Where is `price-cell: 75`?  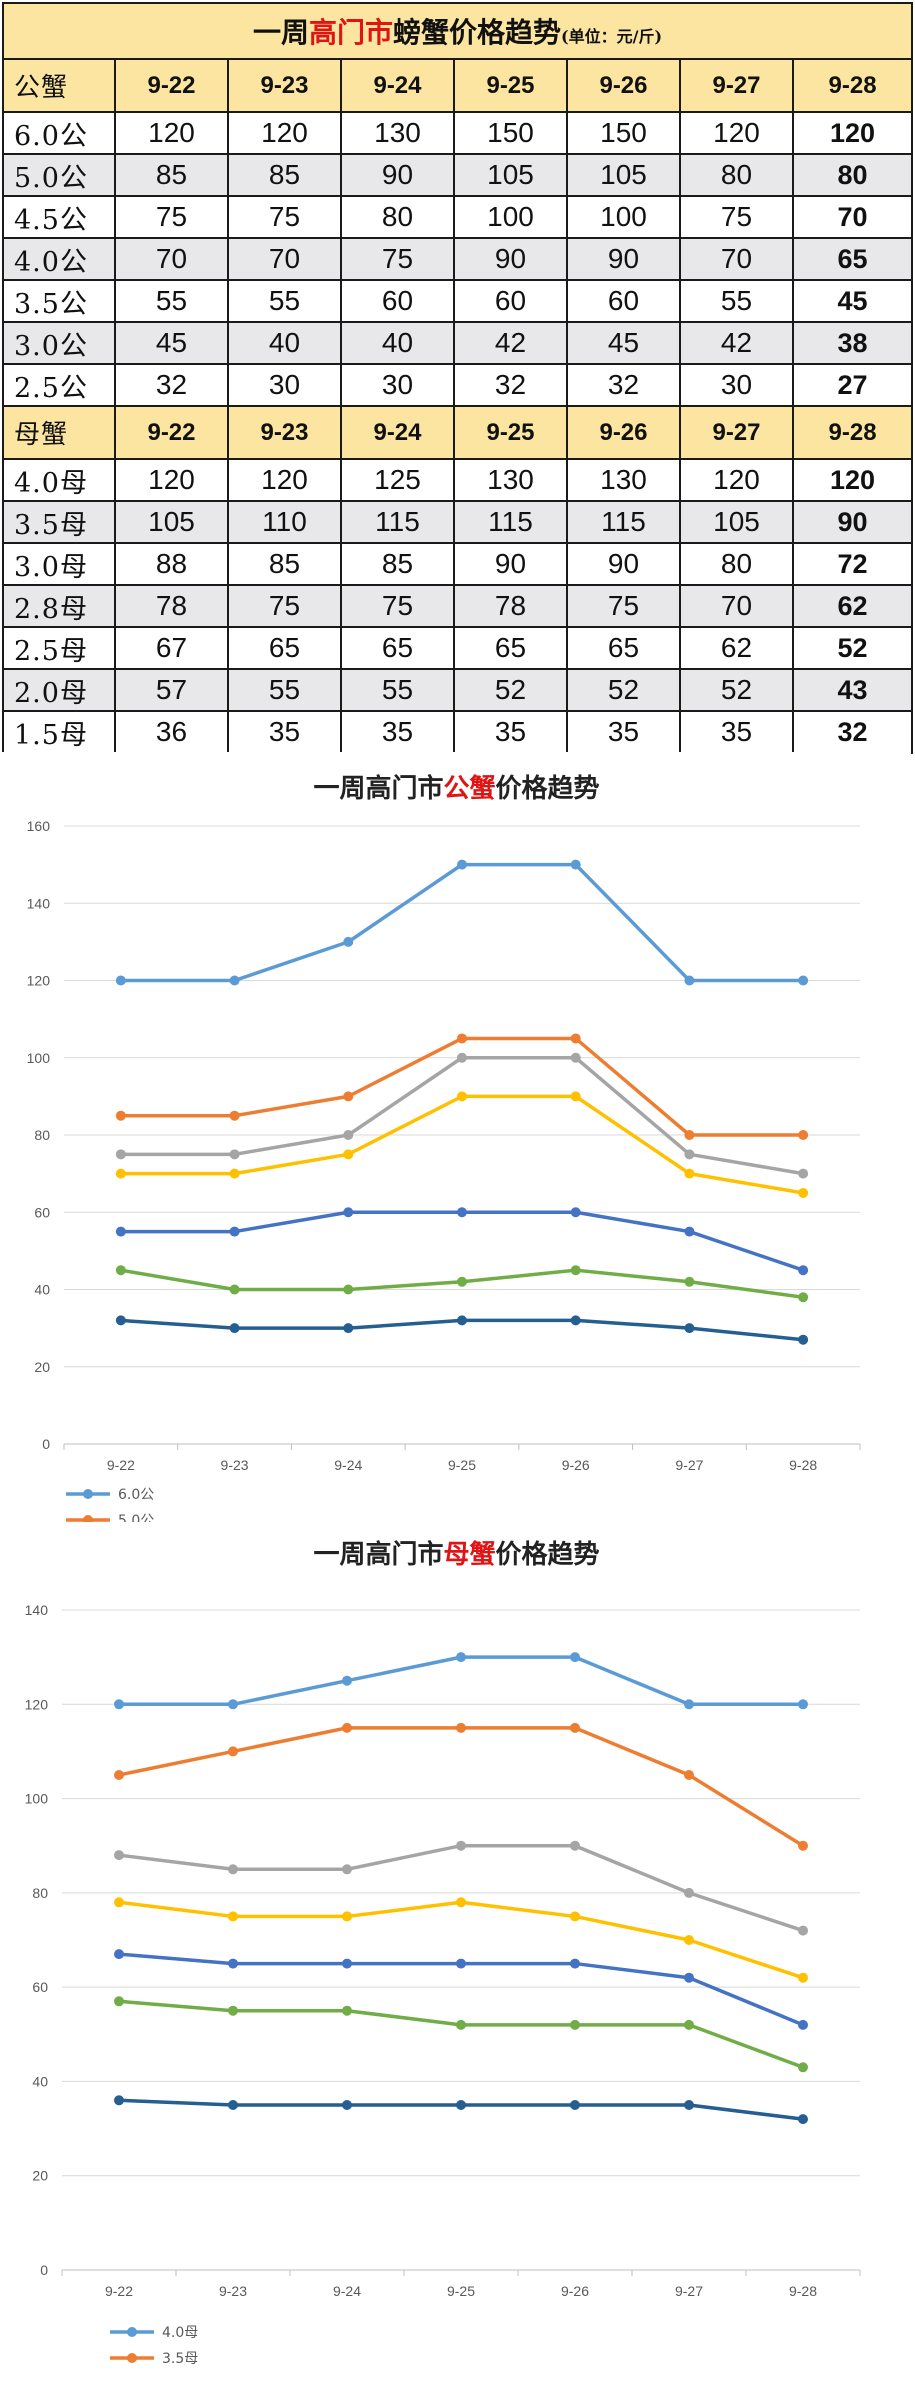 price-cell: 75 is located at coordinates (171, 217).